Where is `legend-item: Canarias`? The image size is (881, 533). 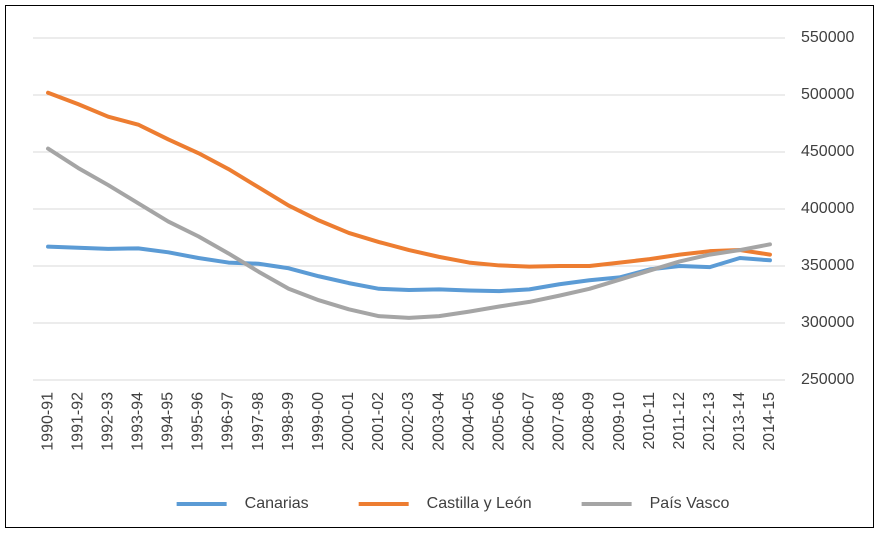 legend-item: Canarias is located at coordinates (242, 503).